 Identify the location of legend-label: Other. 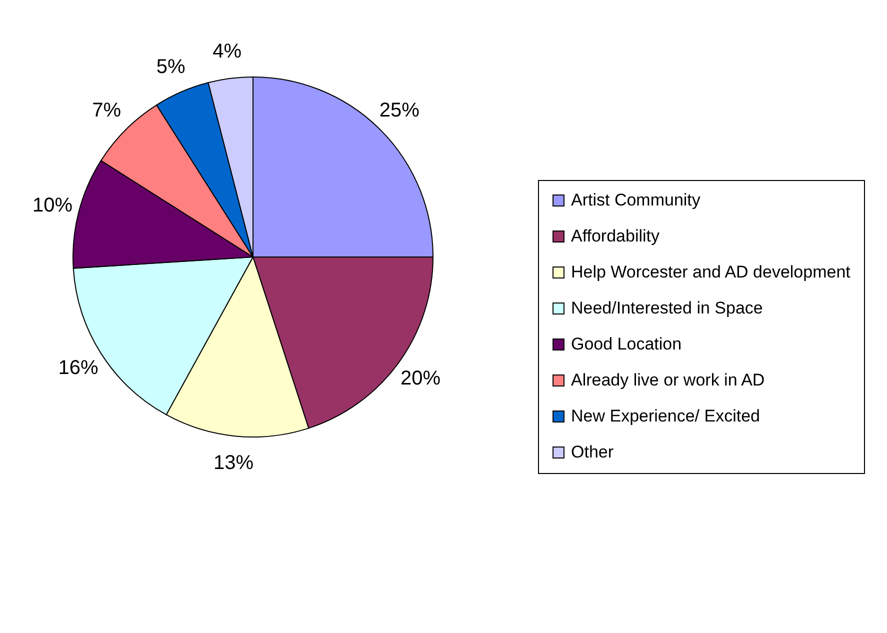
(592, 452).